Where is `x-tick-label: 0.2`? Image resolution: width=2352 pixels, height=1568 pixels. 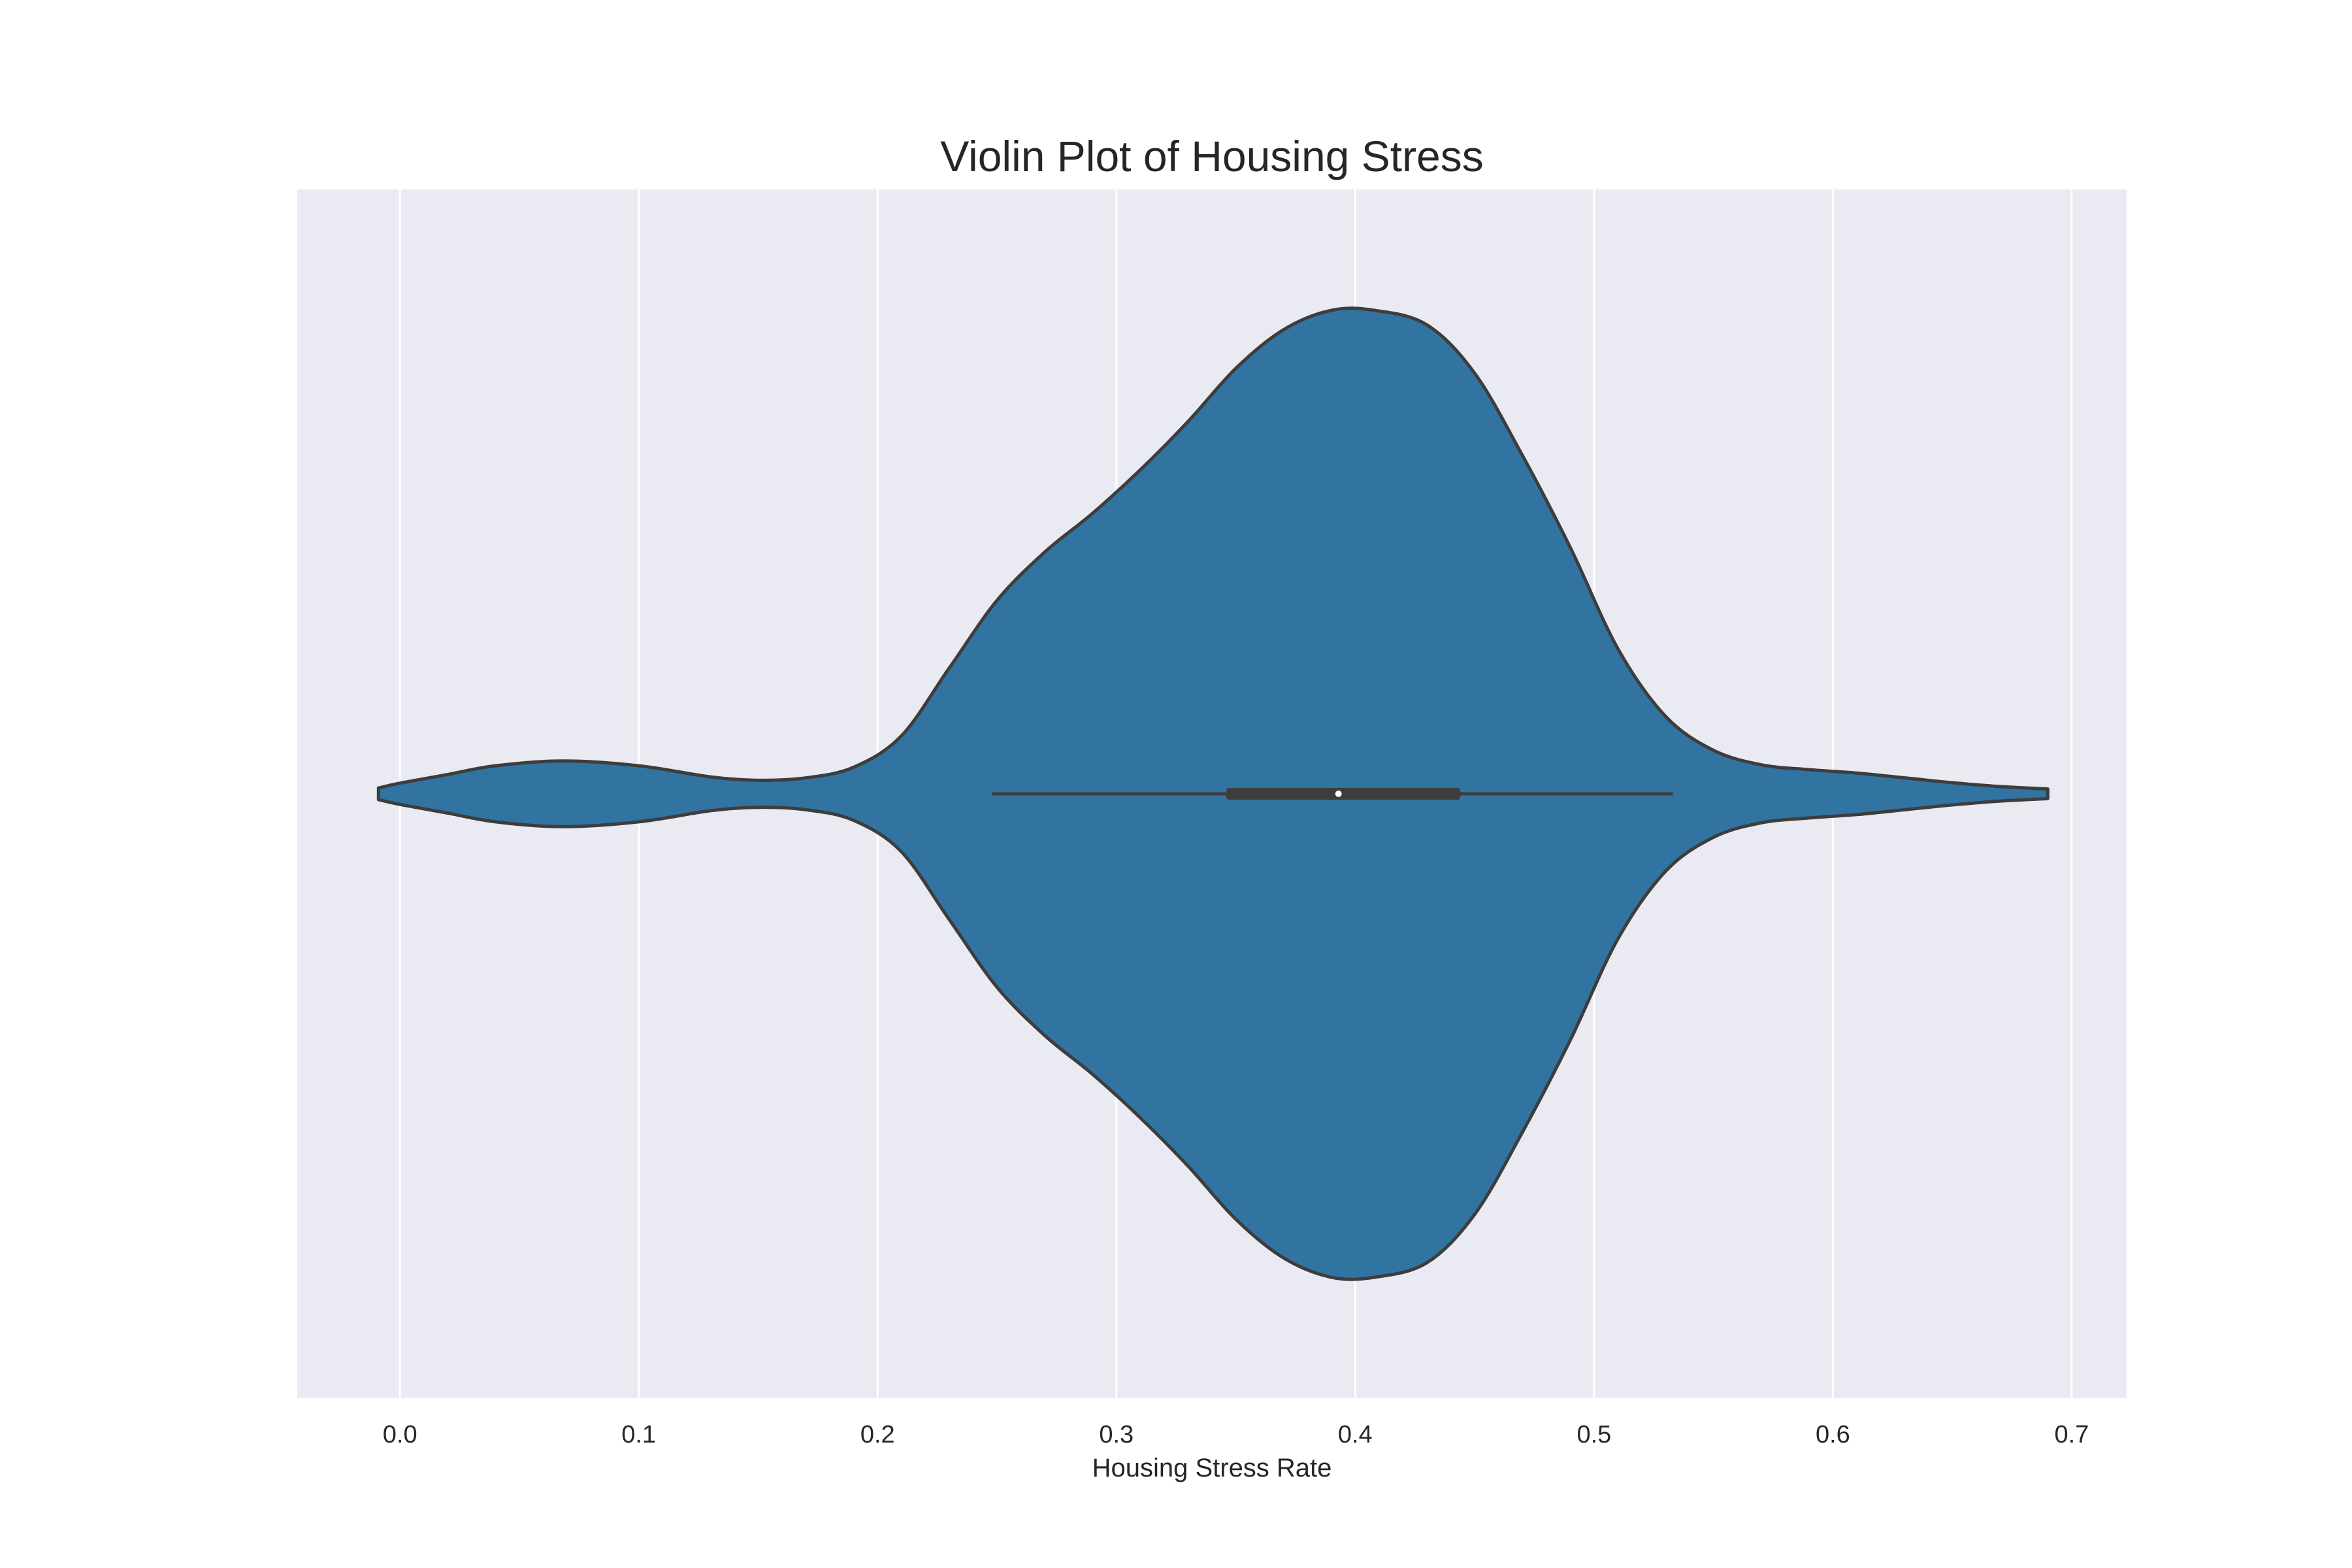
x-tick-label: 0.2 is located at coordinates (877, 1434).